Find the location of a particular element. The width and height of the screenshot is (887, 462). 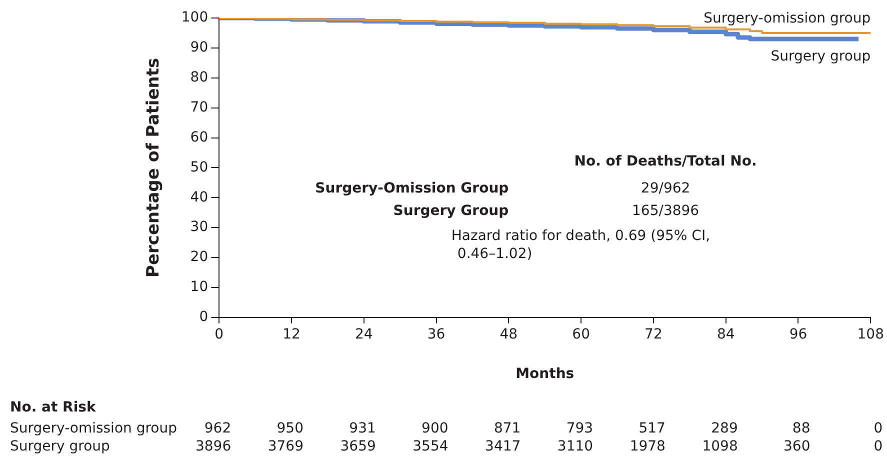

y-axis-title: Percentage of Patients is located at coordinates (154, 168).